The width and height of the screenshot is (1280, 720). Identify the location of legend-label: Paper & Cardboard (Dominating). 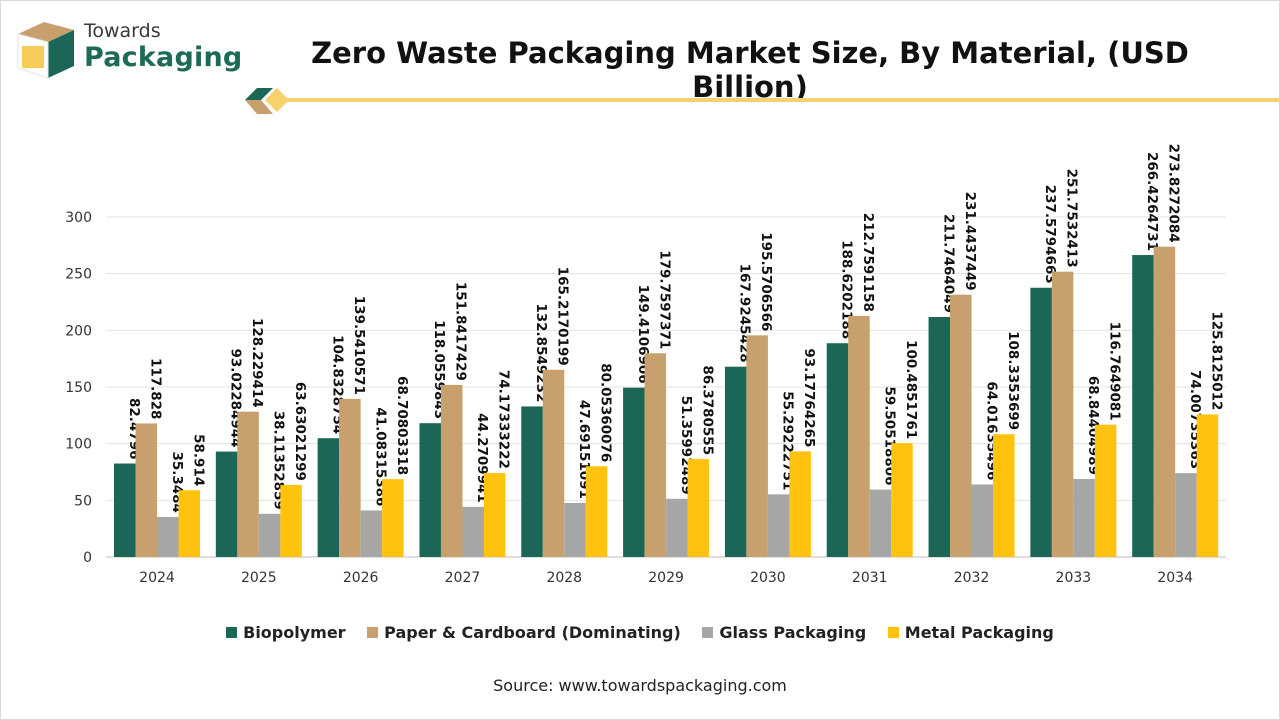
(532, 632).